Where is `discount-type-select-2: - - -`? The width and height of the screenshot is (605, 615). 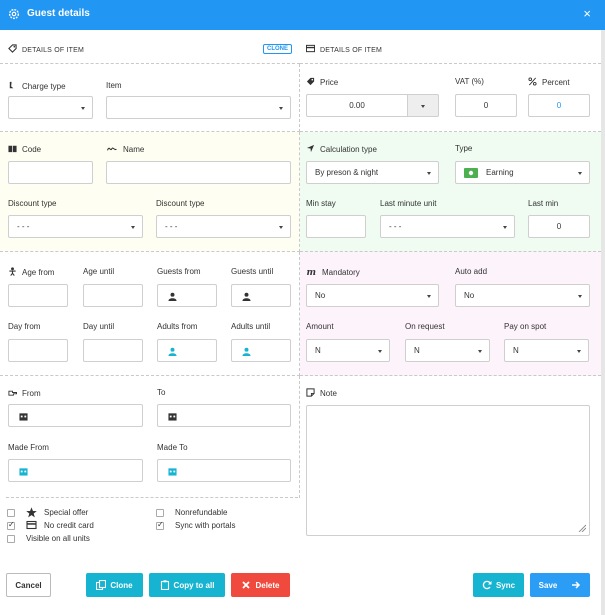
discount-type-select-2: - - - is located at coordinates (223, 226).